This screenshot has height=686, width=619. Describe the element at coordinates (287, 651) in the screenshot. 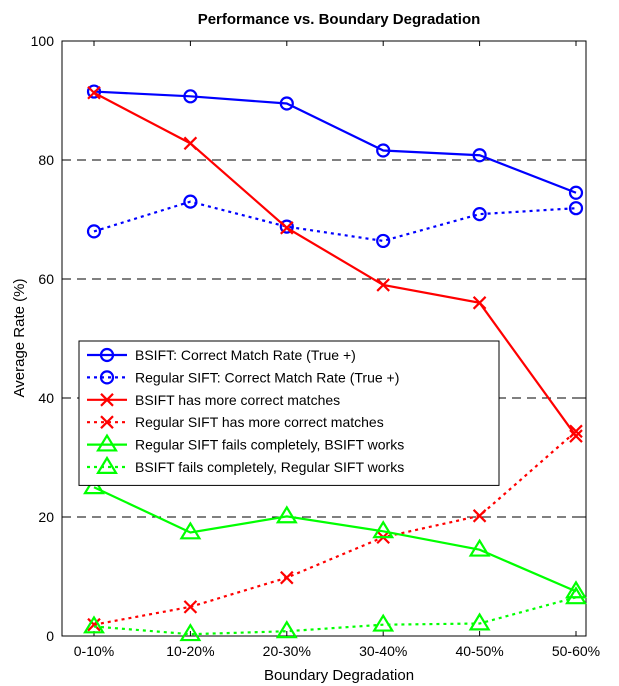

I see `x-tick-label: 20-30%` at that location.